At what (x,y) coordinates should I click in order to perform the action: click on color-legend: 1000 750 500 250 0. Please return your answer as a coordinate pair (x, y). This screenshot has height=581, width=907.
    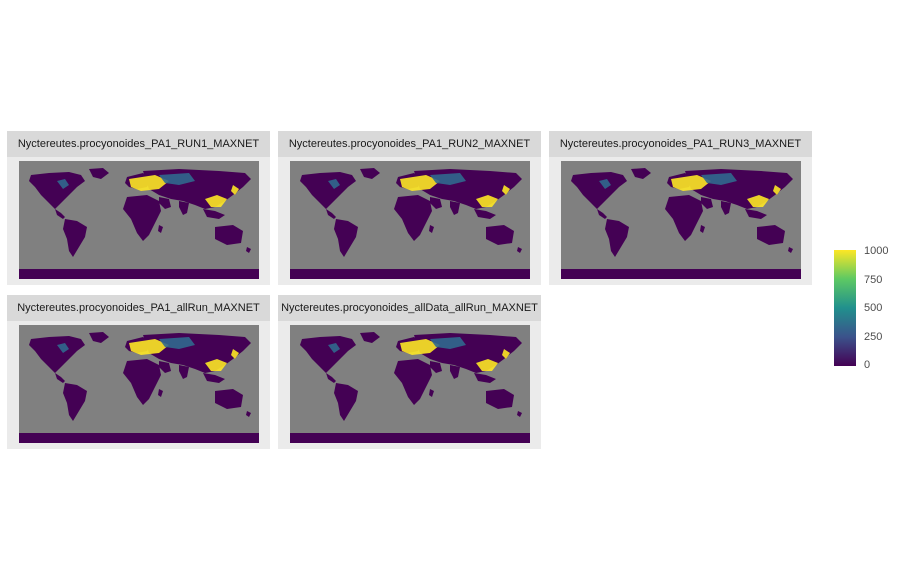
    Looking at the image, I should click on (864, 311).